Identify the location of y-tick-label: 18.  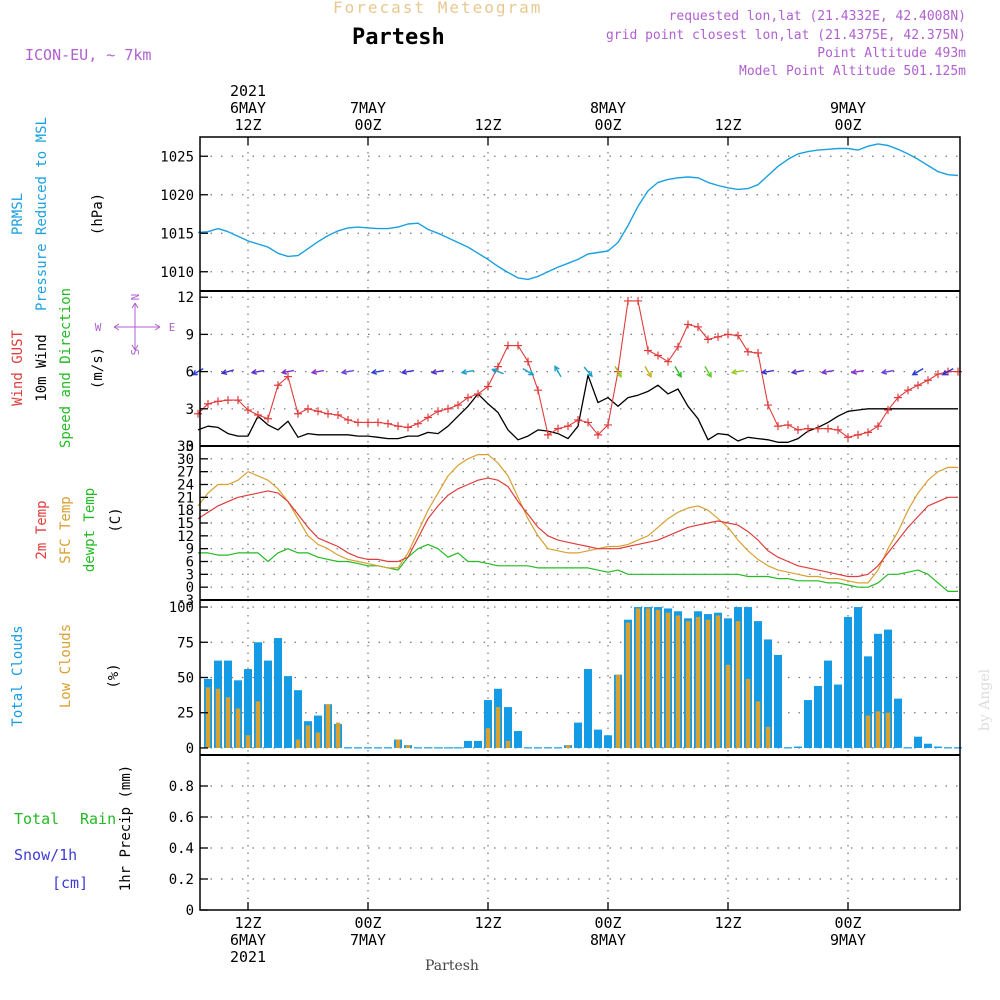
(185, 511).